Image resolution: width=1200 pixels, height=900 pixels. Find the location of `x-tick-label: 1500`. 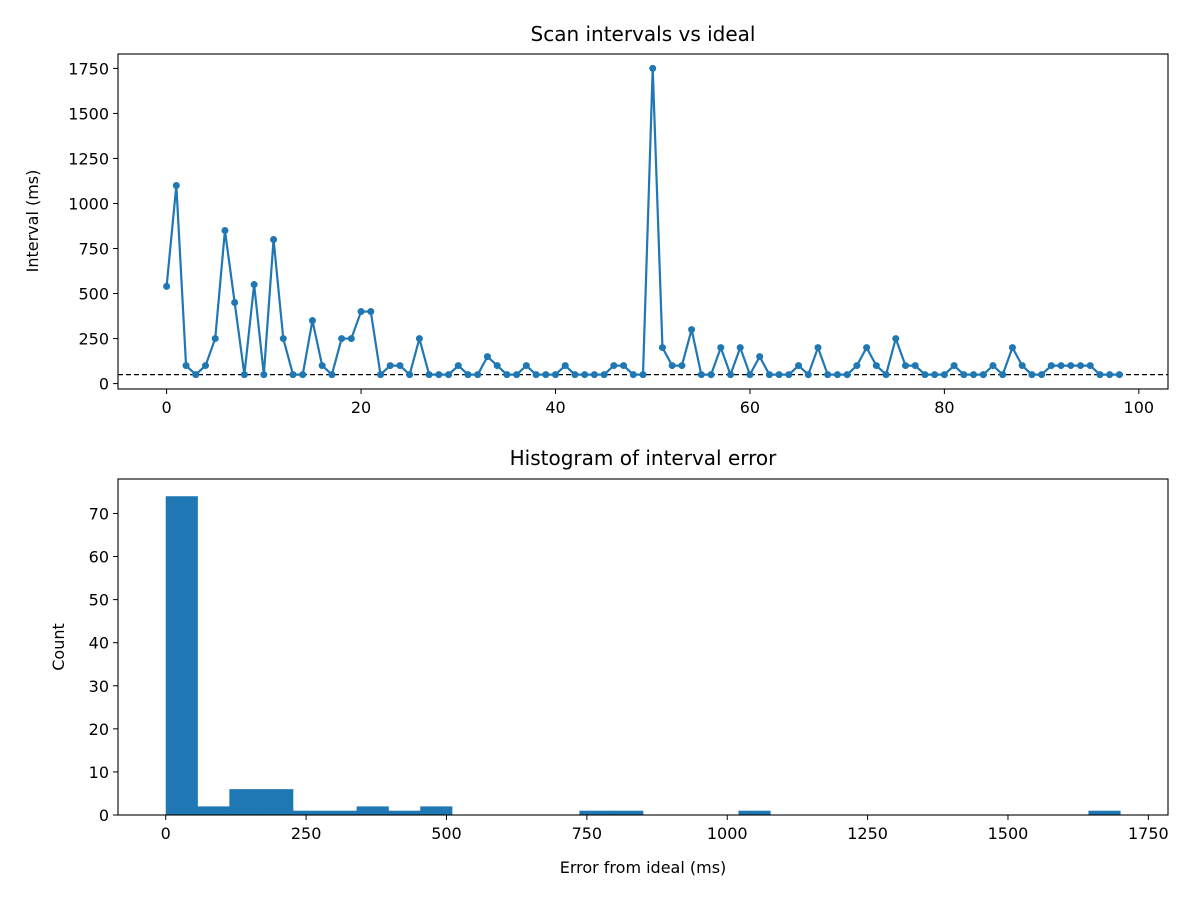

x-tick-label: 1500 is located at coordinates (1008, 833).